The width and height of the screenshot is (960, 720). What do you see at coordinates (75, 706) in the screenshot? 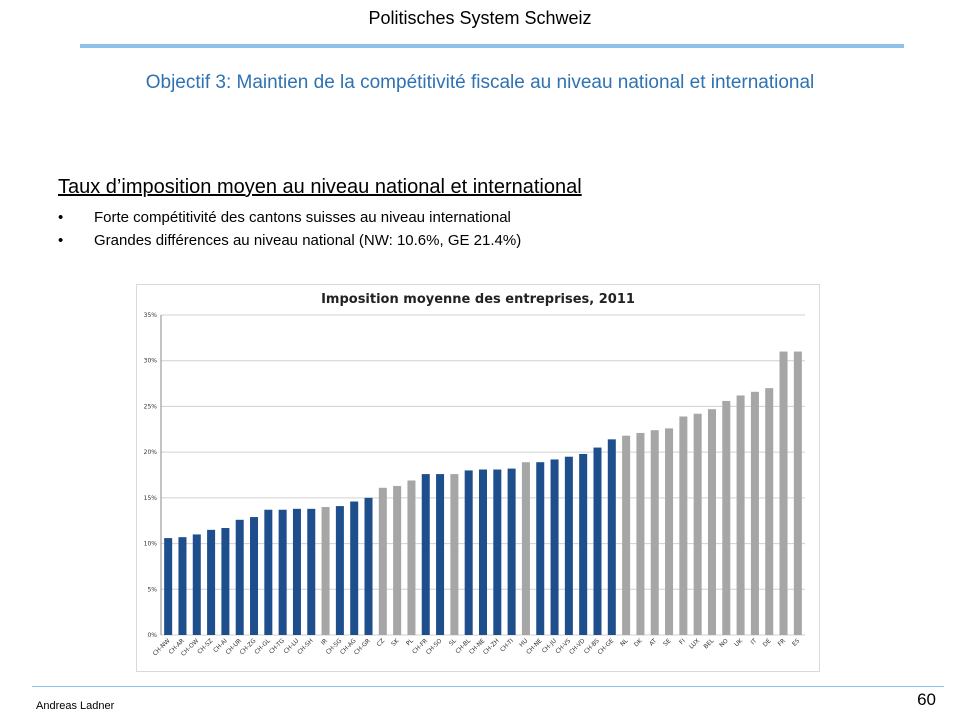
I see `author-name: Andreas Ladner` at bounding box center [75, 706].